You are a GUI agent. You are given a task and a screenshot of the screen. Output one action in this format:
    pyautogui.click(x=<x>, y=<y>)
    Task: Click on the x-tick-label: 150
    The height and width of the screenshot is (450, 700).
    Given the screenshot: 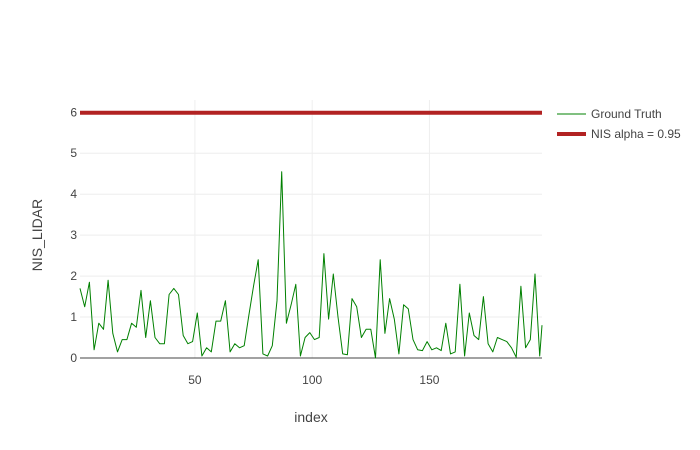 What is the action you would take?
    pyautogui.click(x=429, y=380)
    